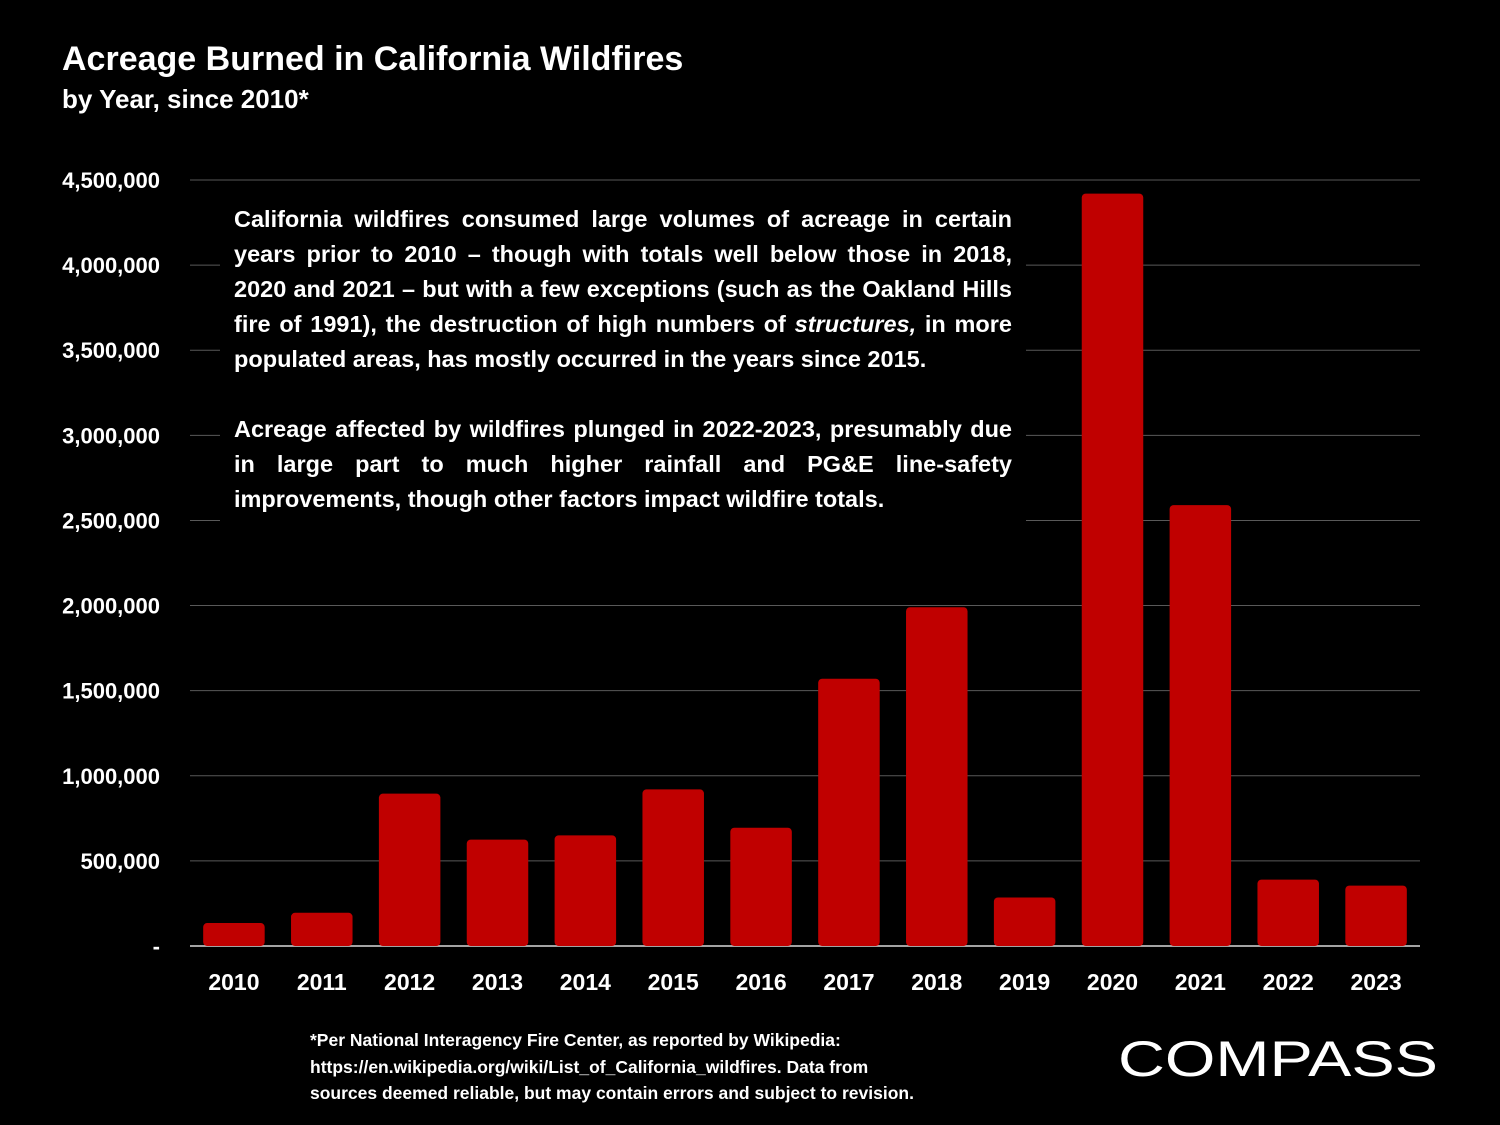 Image resolution: width=1500 pixels, height=1125 pixels. I want to click on y-tick-label: 4,500,000, so click(111, 180).